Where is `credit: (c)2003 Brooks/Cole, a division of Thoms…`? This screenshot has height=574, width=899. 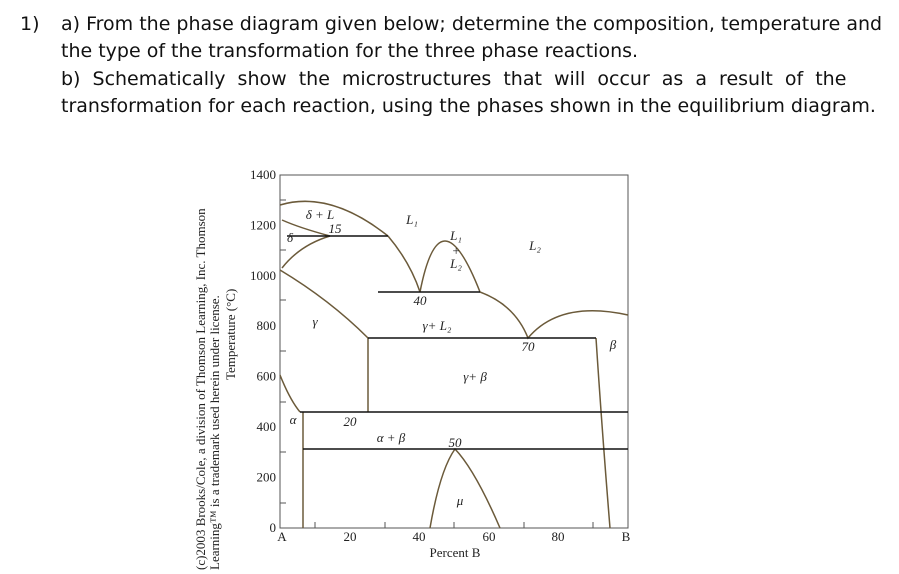 credit: (c)2003 Brooks/Cole, a division of Thoms… is located at coordinates (207, 389).